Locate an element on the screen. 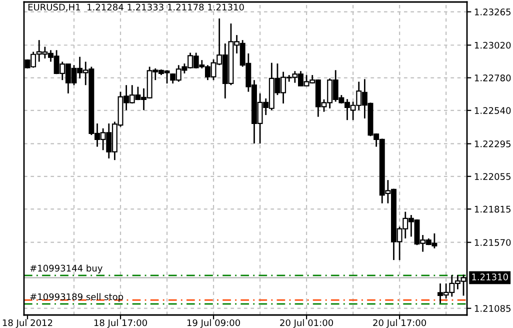  y-tick-label: 1.22780 is located at coordinates (492, 78).